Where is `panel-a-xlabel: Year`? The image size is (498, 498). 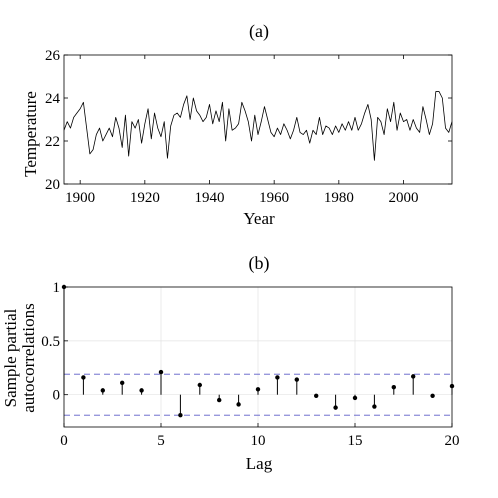 panel-a-xlabel: Year is located at coordinates (259, 218).